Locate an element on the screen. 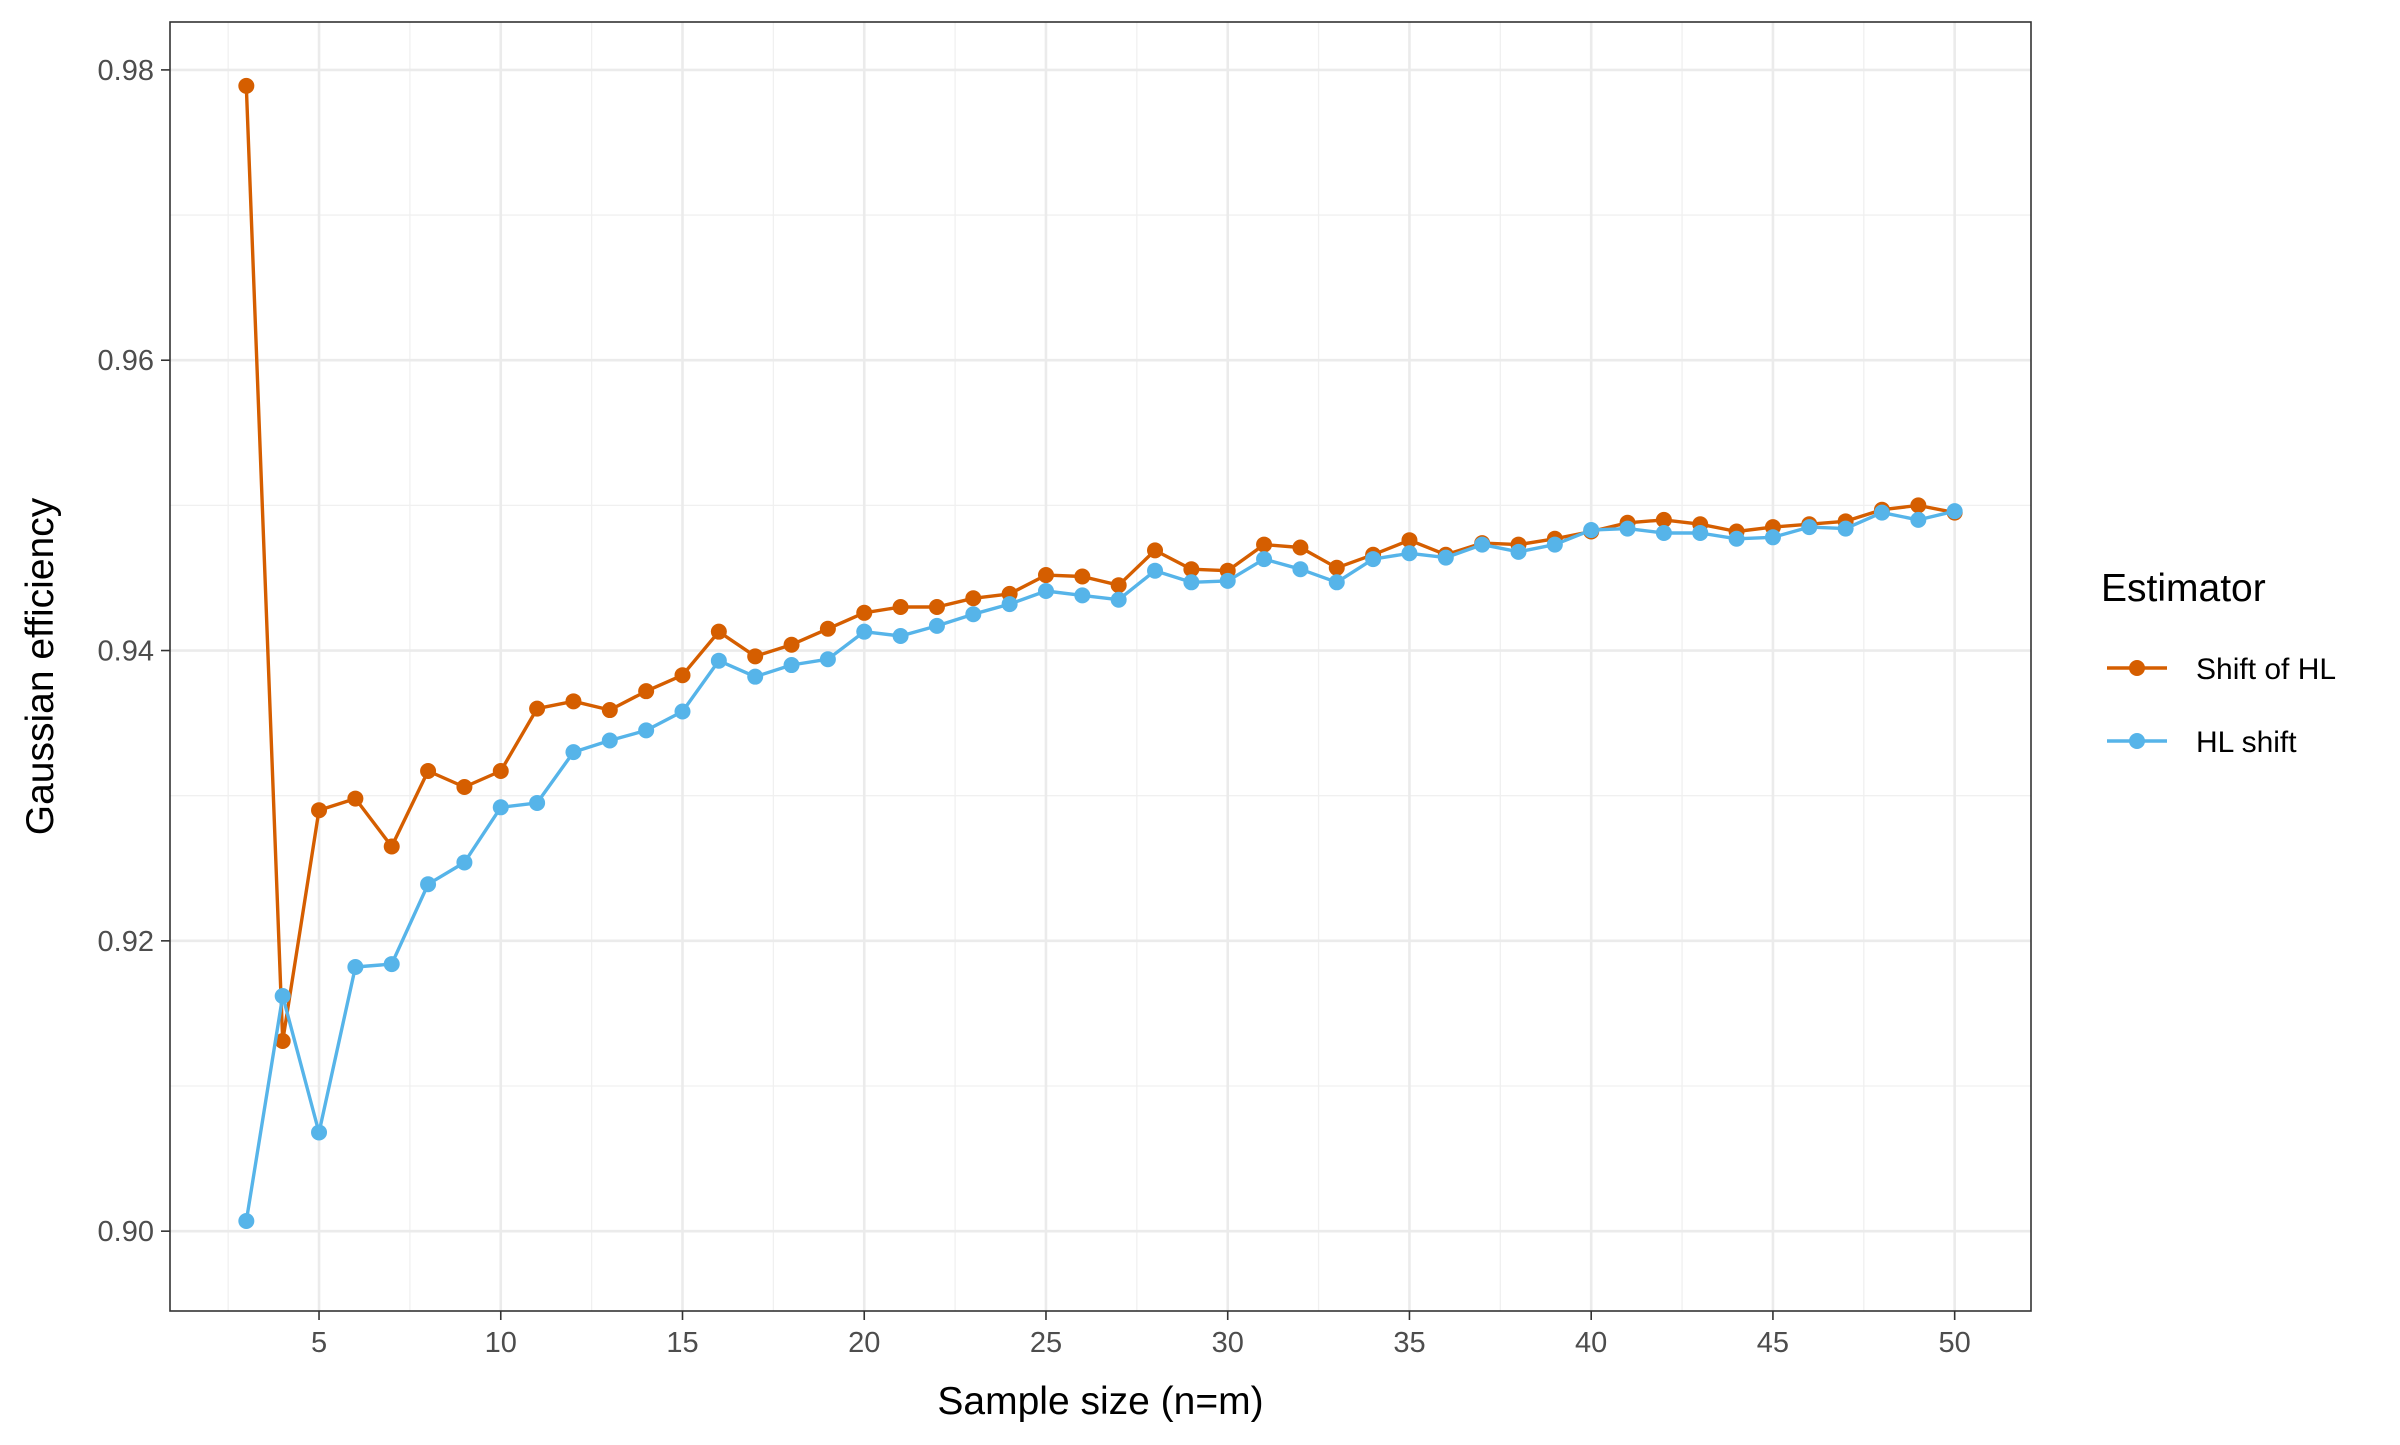 This screenshot has width=2400, height=1445. y-tick-label: 0.98 is located at coordinates (126, 71).